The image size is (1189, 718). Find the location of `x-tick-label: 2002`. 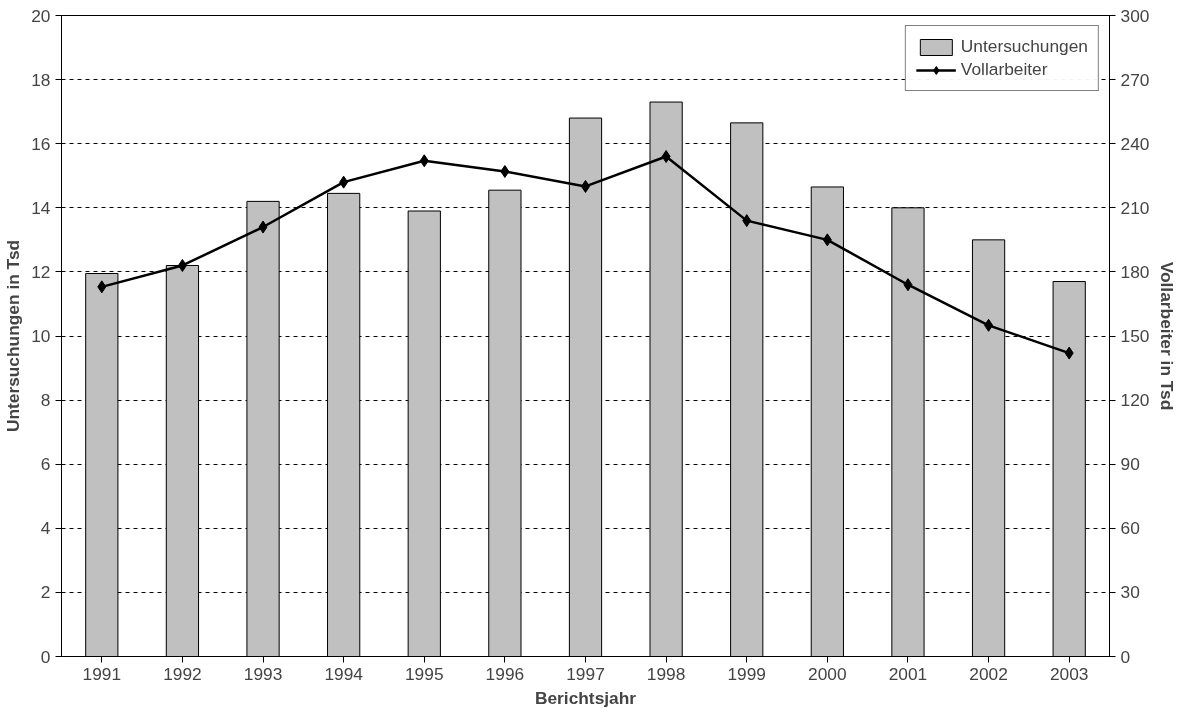

x-tick-label: 2002 is located at coordinates (988, 673).